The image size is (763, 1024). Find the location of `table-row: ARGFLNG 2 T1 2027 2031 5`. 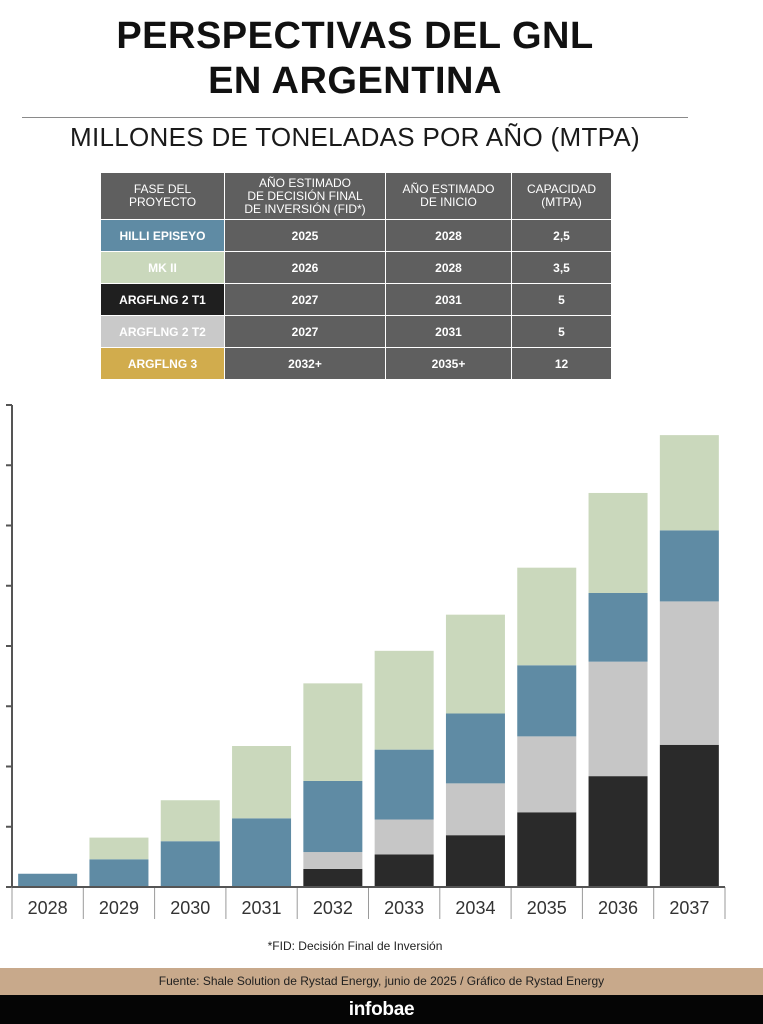

table-row: ARGFLNG 2 T1 2027 2031 5 is located at coordinates (356, 299).